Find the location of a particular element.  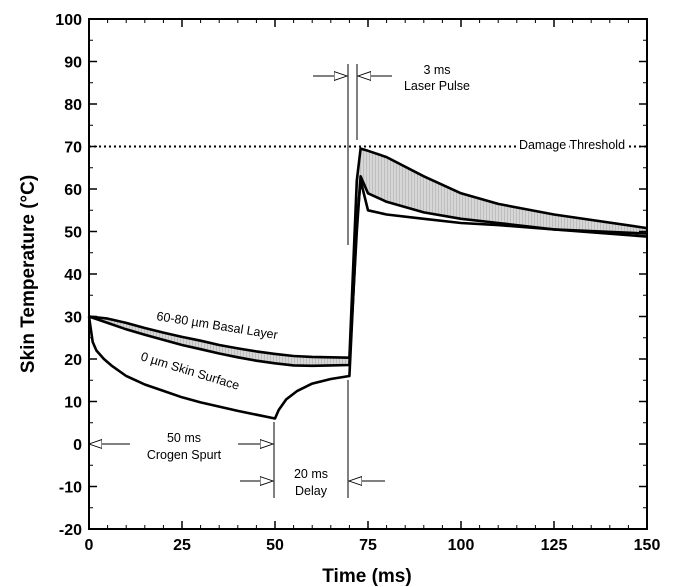

x-tick-label: 0 is located at coordinates (89, 545).